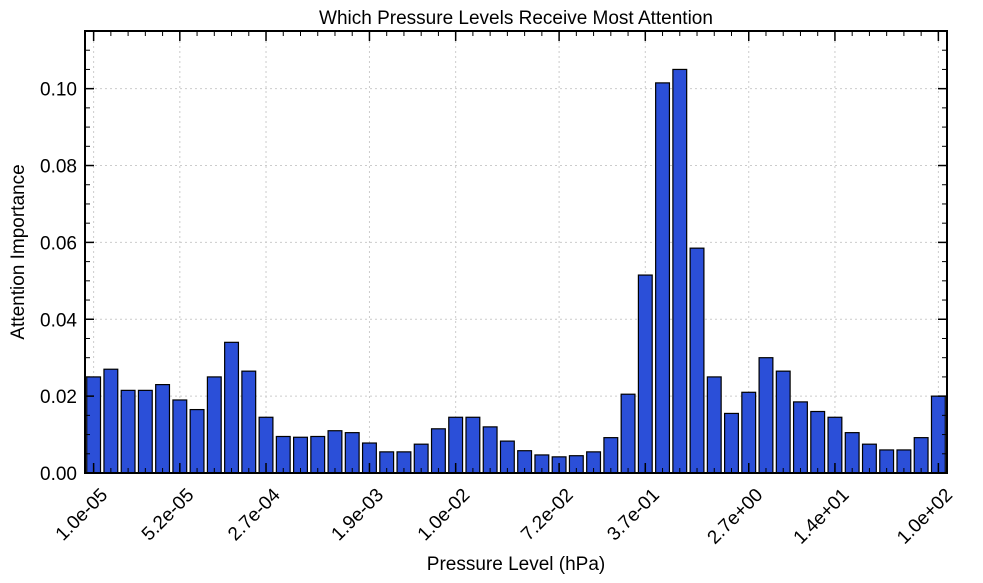 The height and width of the screenshot is (583, 983). I want to click on y-tick-label: 0.00, so click(58, 474).